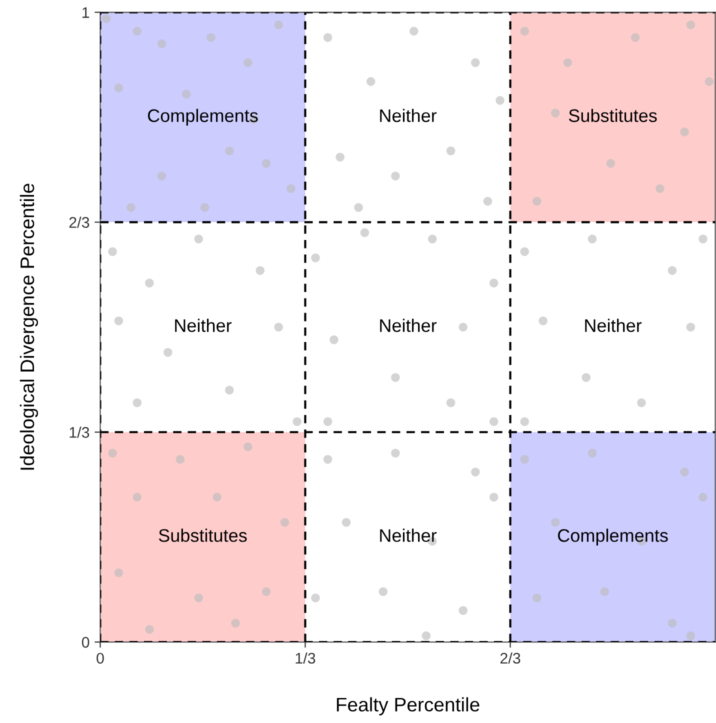  What do you see at coordinates (80, 432) in the screenshot?
I see `y-tick-label: 1/3` at bounding box center [80, 432].